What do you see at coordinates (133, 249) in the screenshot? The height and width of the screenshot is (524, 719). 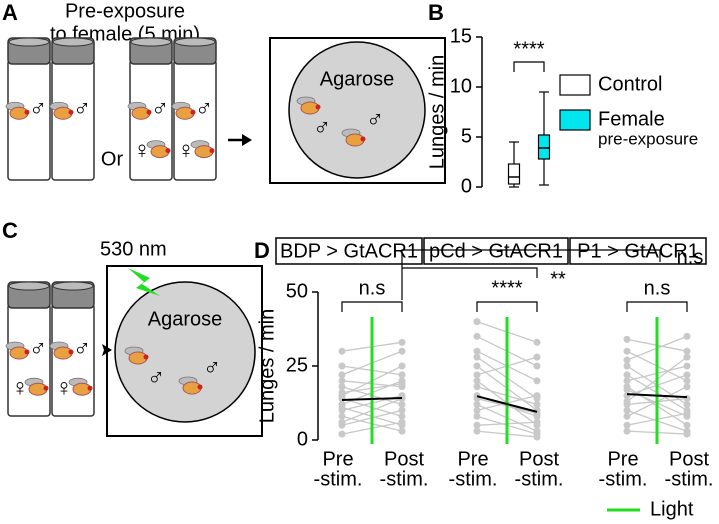 I see `wavelength-label: 530 nm` at bounding box center [133, 249].